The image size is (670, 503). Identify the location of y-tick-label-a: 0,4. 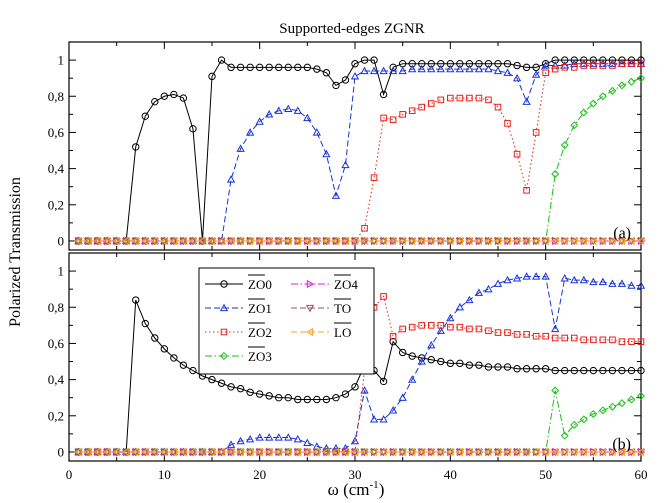
(56, 168).